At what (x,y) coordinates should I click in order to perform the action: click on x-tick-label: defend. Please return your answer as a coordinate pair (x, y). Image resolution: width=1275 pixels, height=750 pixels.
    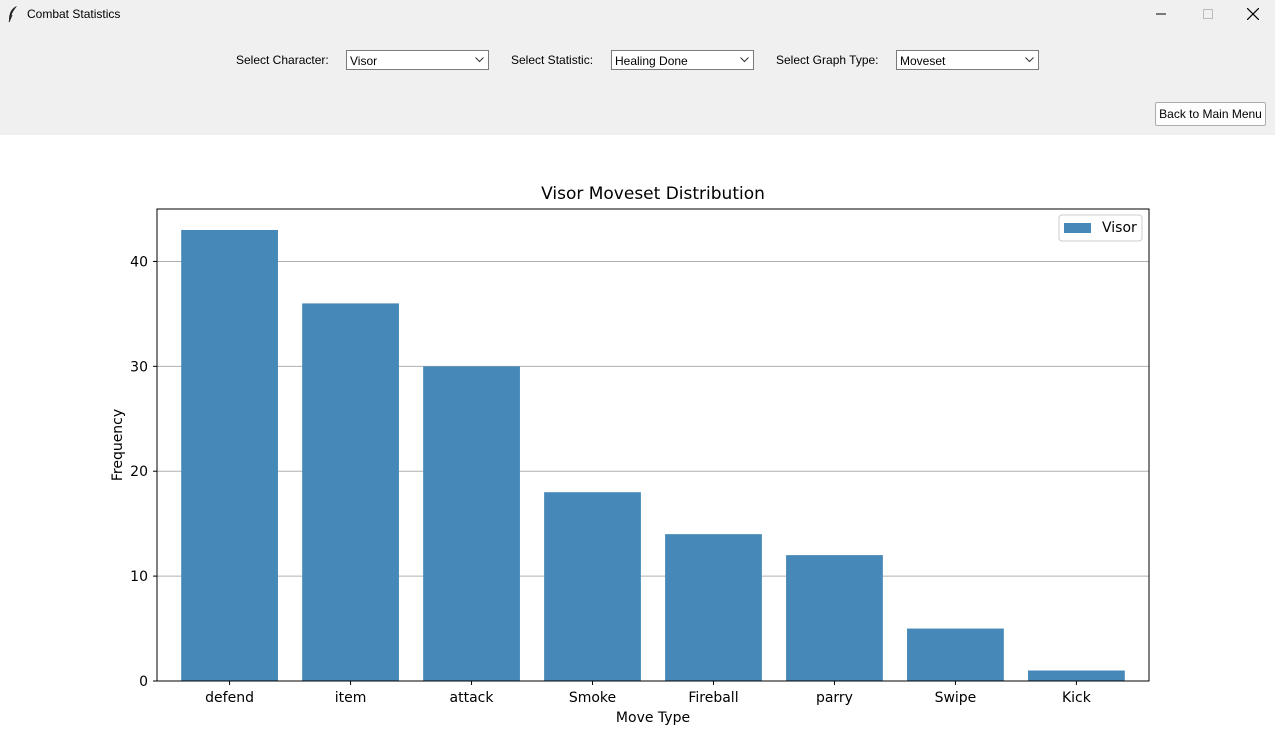
    Looking at the image, I should click on (229, 698).